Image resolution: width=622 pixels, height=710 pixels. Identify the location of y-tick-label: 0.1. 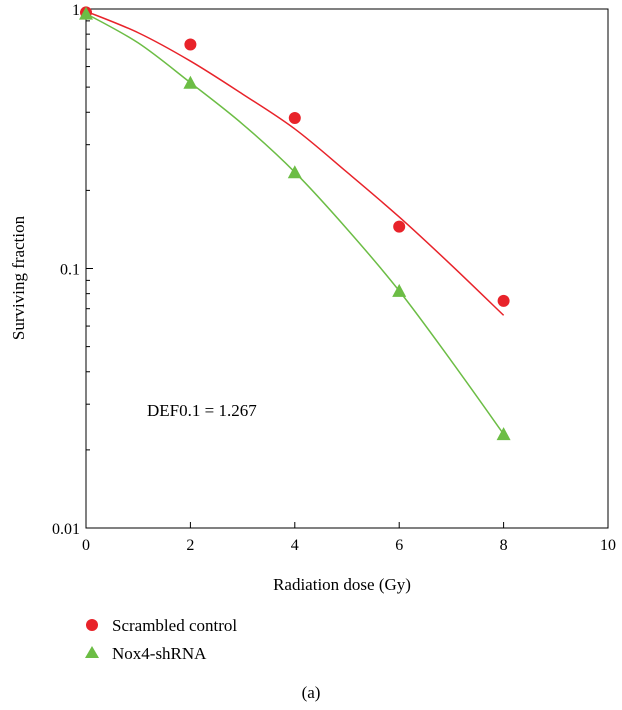
(70, 270).